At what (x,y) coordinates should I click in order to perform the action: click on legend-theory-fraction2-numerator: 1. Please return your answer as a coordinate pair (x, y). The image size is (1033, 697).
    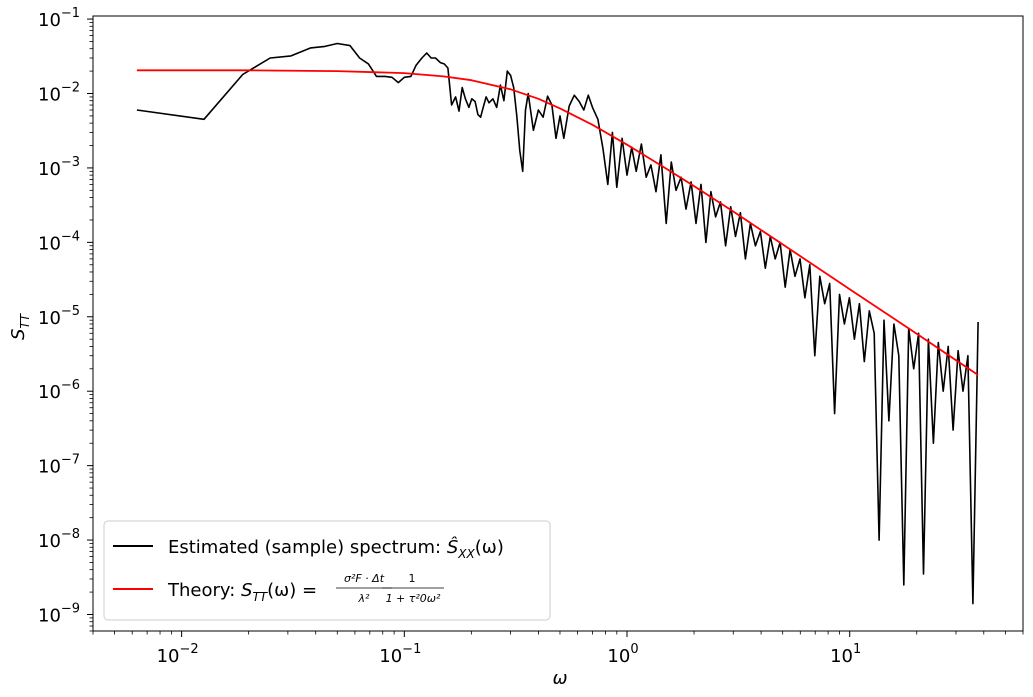
    Looking at the image, I should click on (412, 578).